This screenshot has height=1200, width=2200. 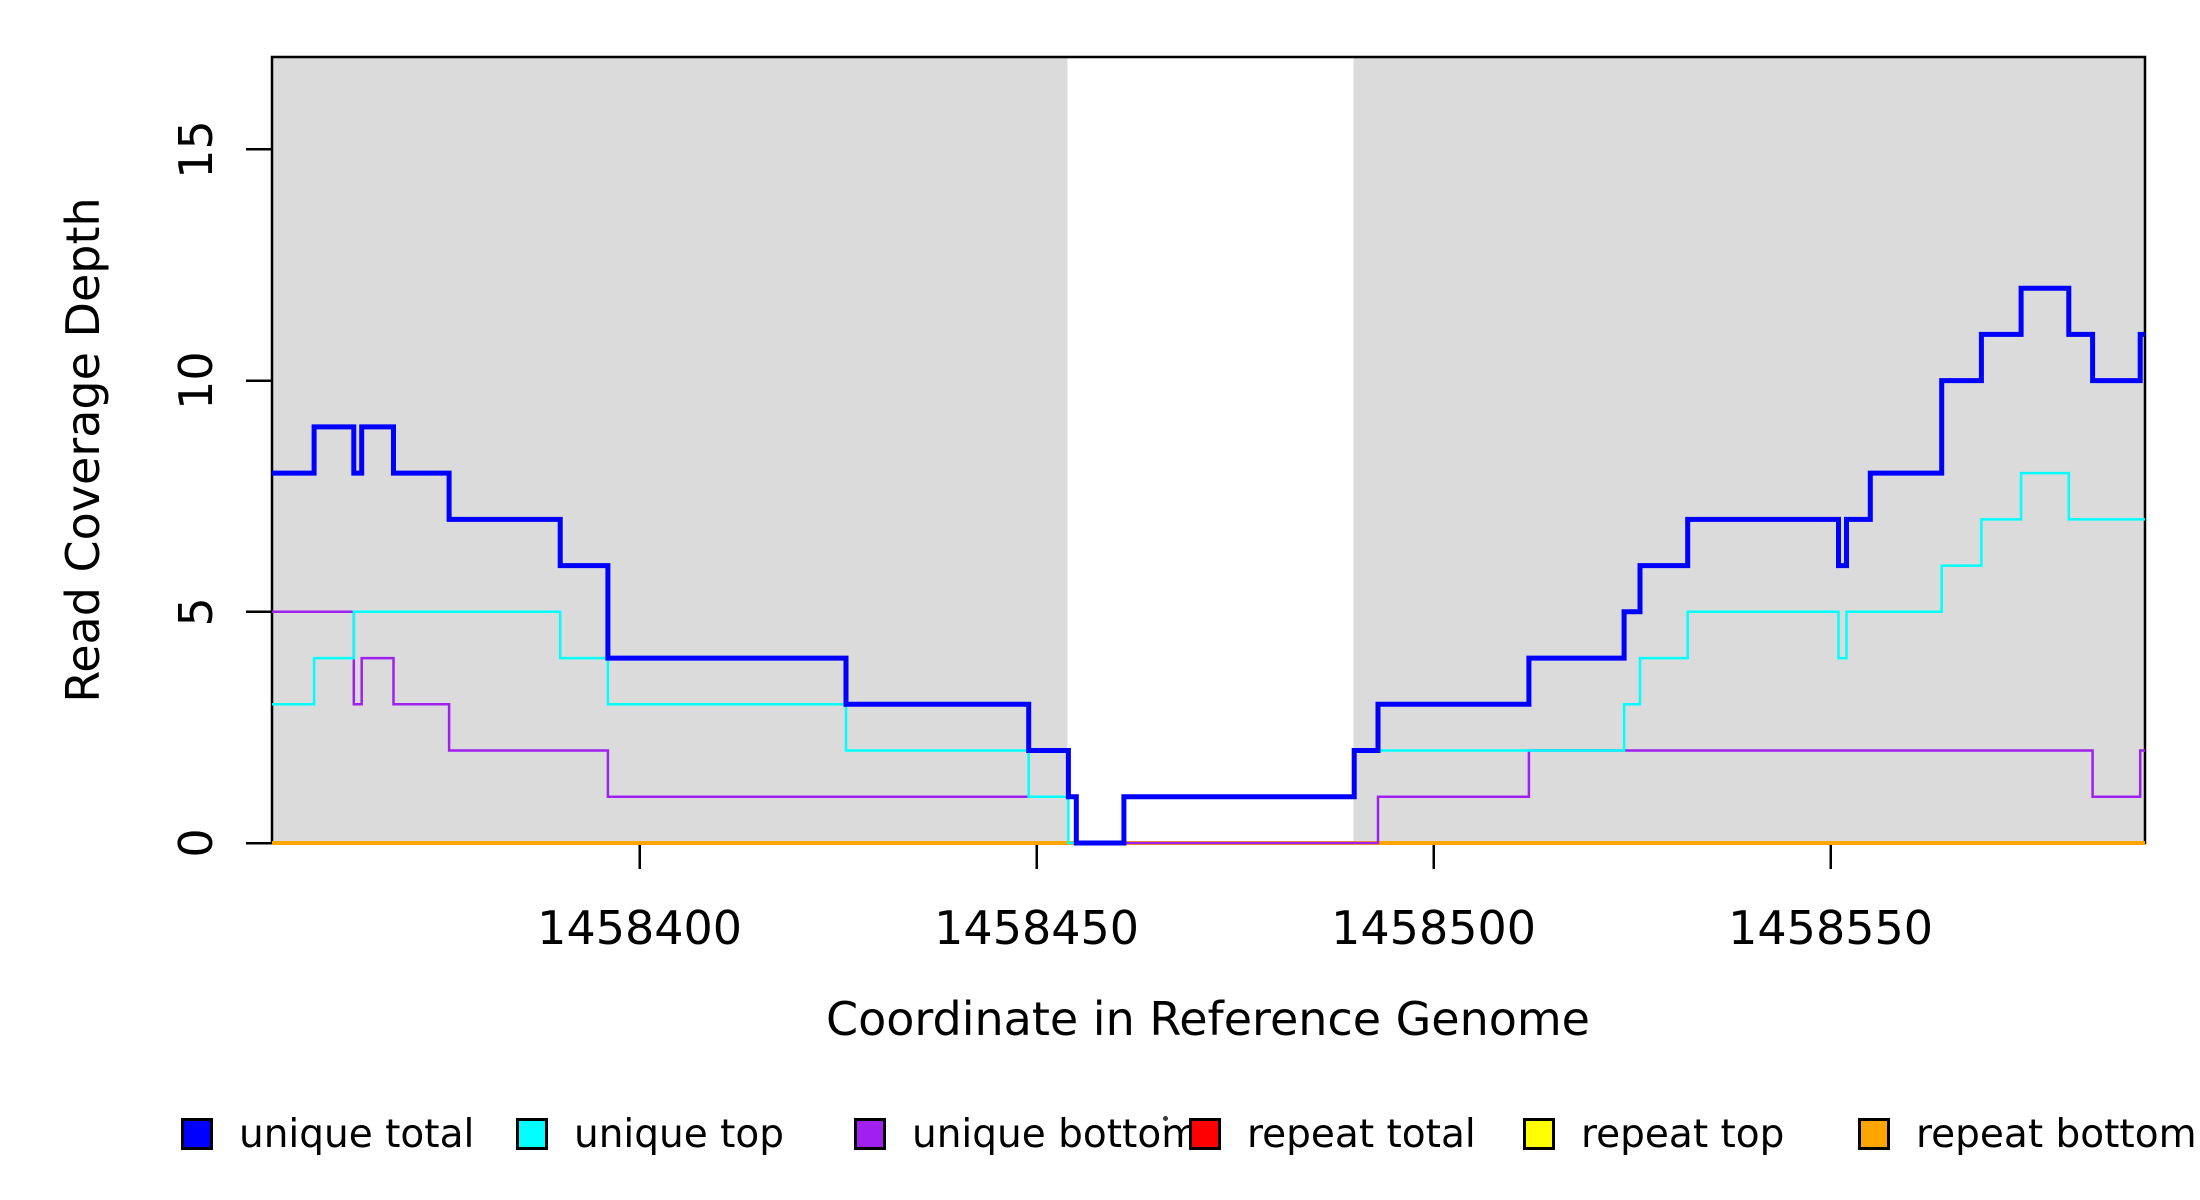 I want to click on legend-item-repeat-bottom: repeat bottom, so click(x=2027, y=1134).